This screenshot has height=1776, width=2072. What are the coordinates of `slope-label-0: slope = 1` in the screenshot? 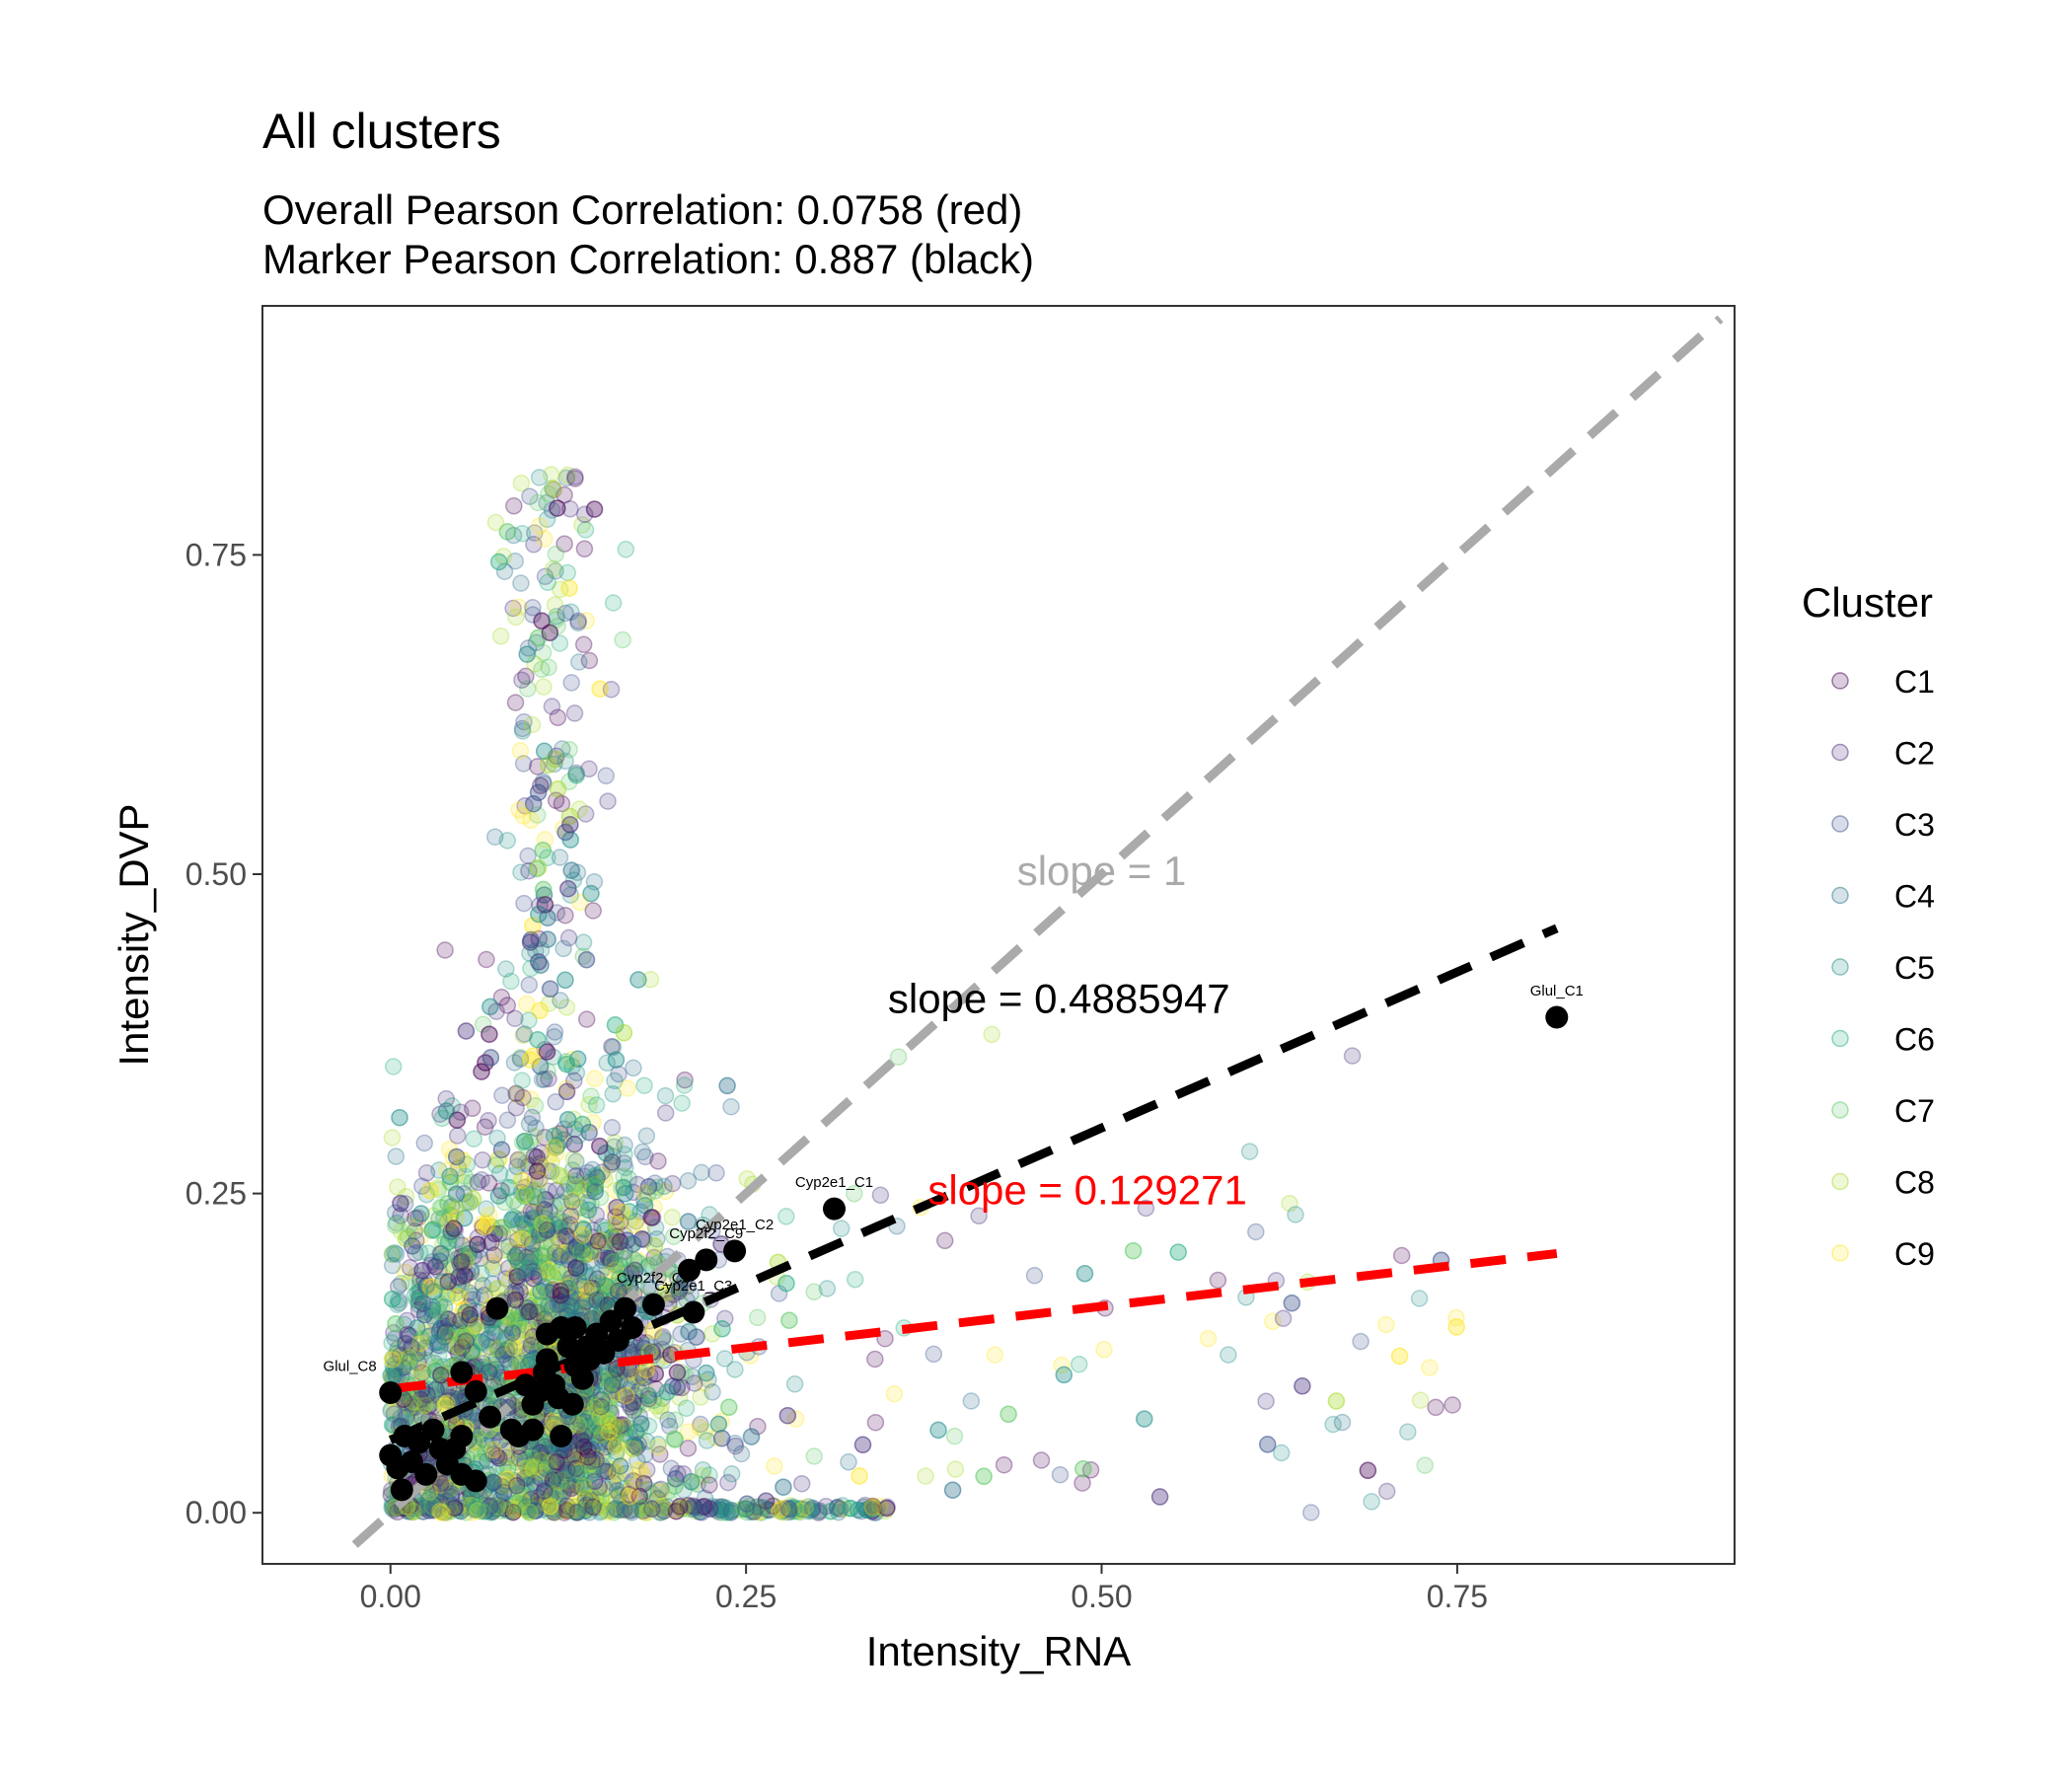 It's located at (1102, 871).